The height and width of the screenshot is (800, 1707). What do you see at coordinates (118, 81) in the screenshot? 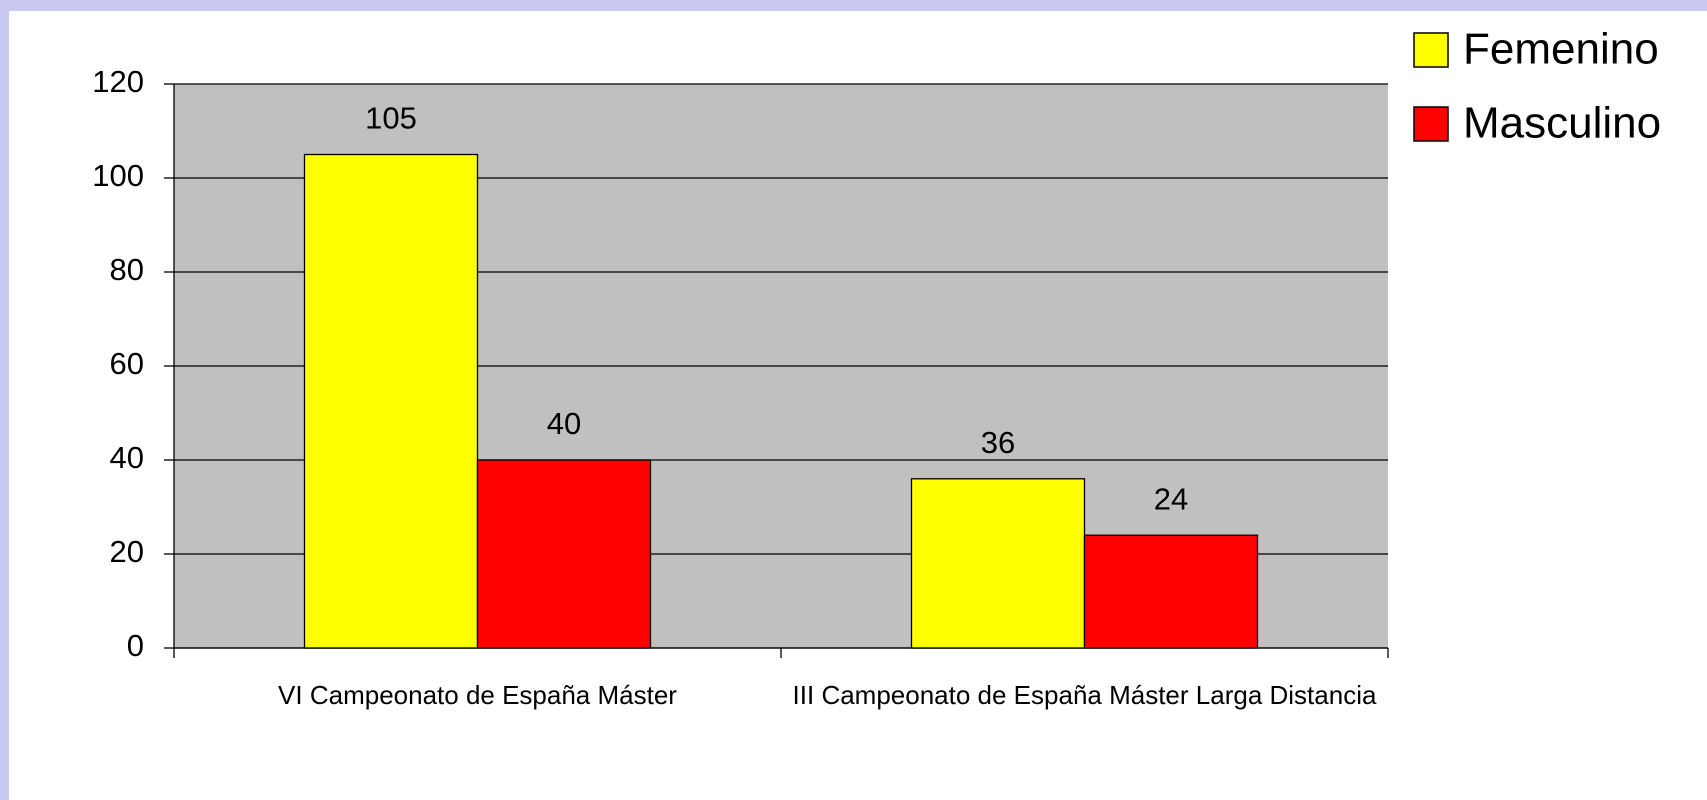
I see `y-tick-label: 120` at bounding box center [118, 81].